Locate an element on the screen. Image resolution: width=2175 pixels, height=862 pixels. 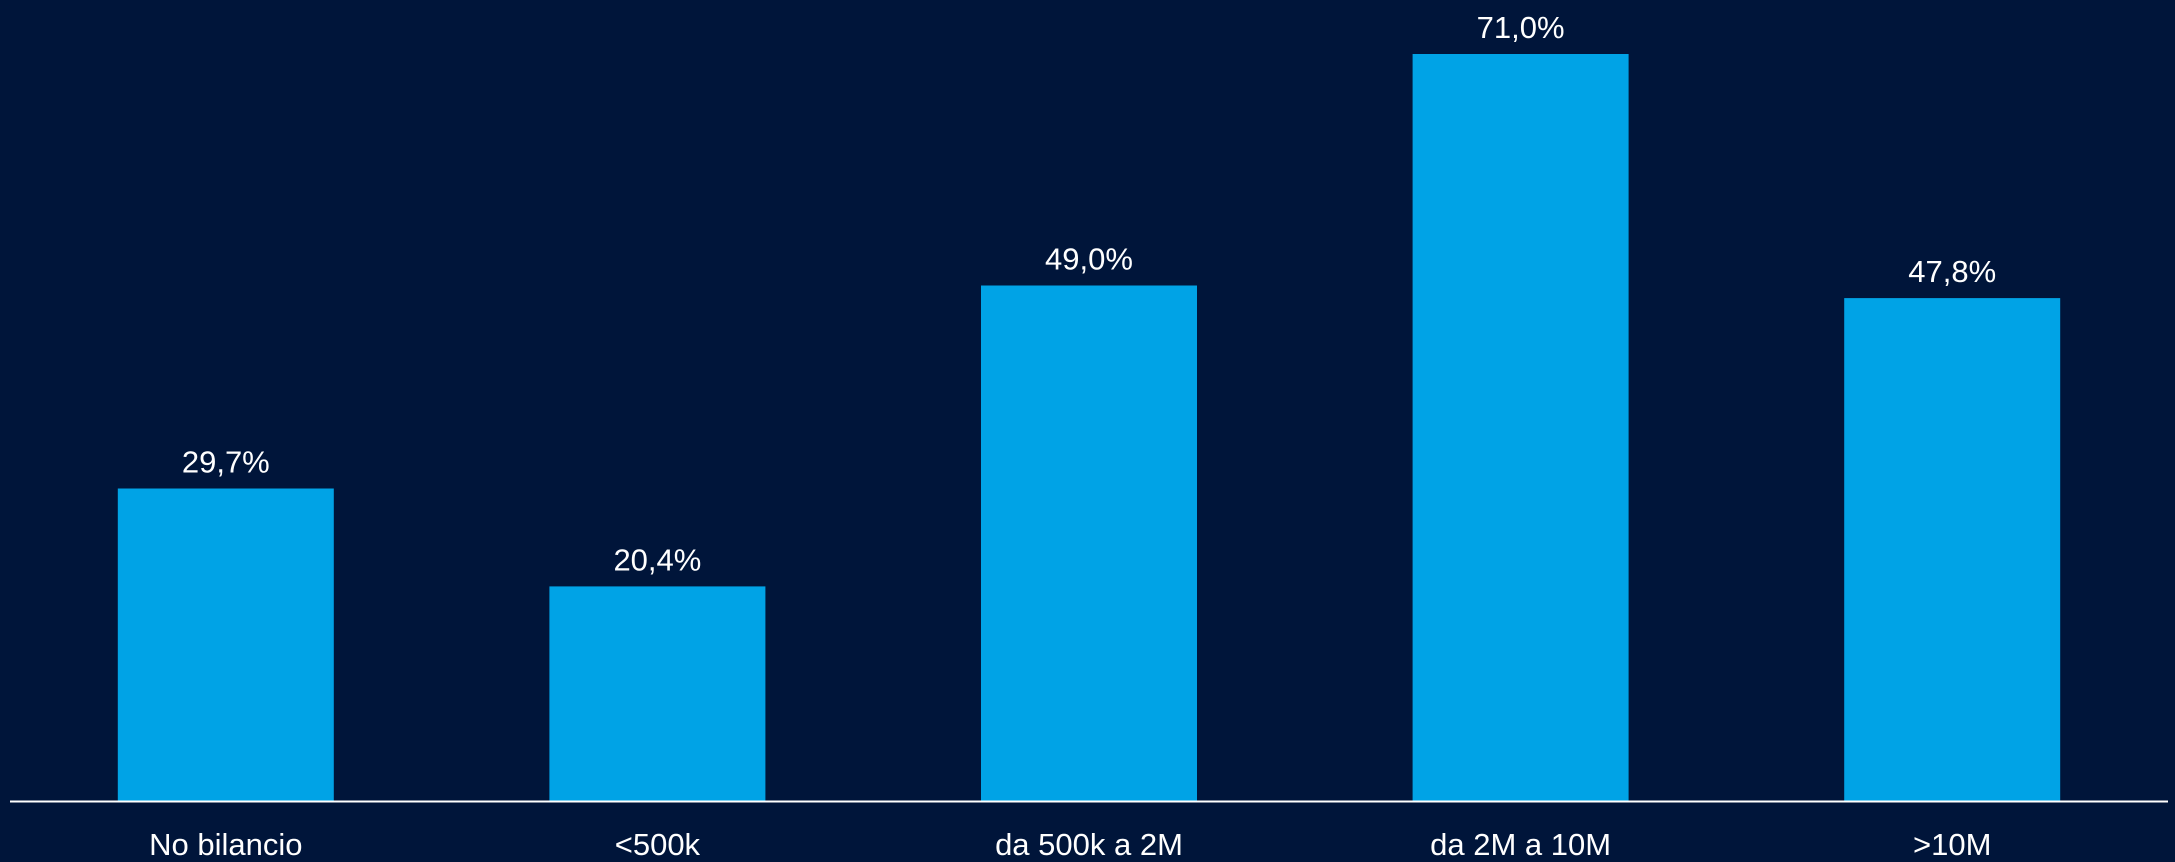
bar-value-label: 49,0% is located at coordinates (1089, 259).